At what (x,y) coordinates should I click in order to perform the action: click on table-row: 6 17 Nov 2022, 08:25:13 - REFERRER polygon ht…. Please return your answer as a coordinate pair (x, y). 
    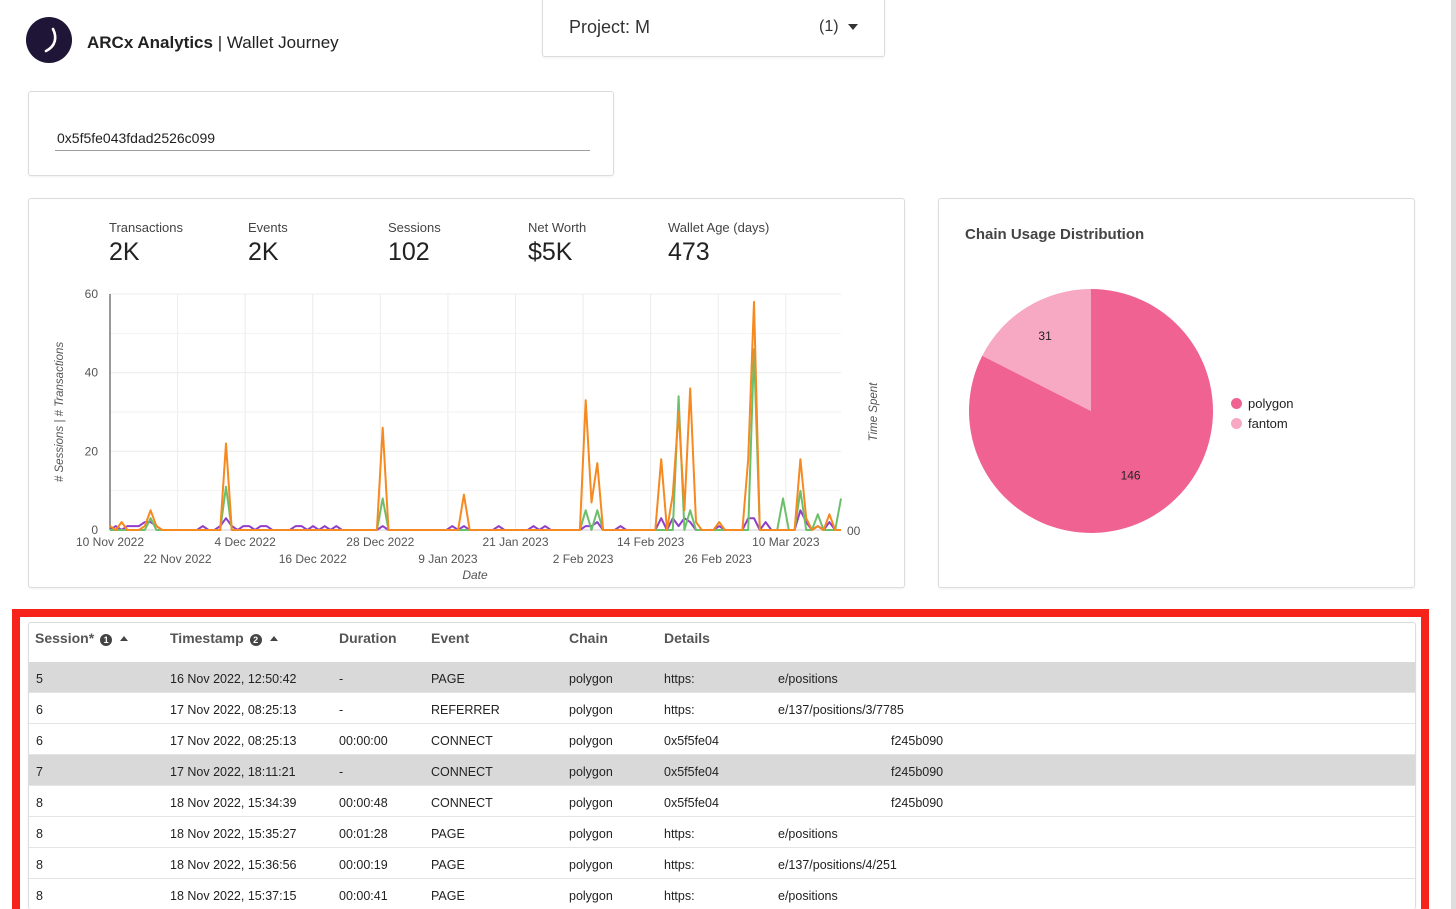
    Looking at the image, I should click on (722, 708).